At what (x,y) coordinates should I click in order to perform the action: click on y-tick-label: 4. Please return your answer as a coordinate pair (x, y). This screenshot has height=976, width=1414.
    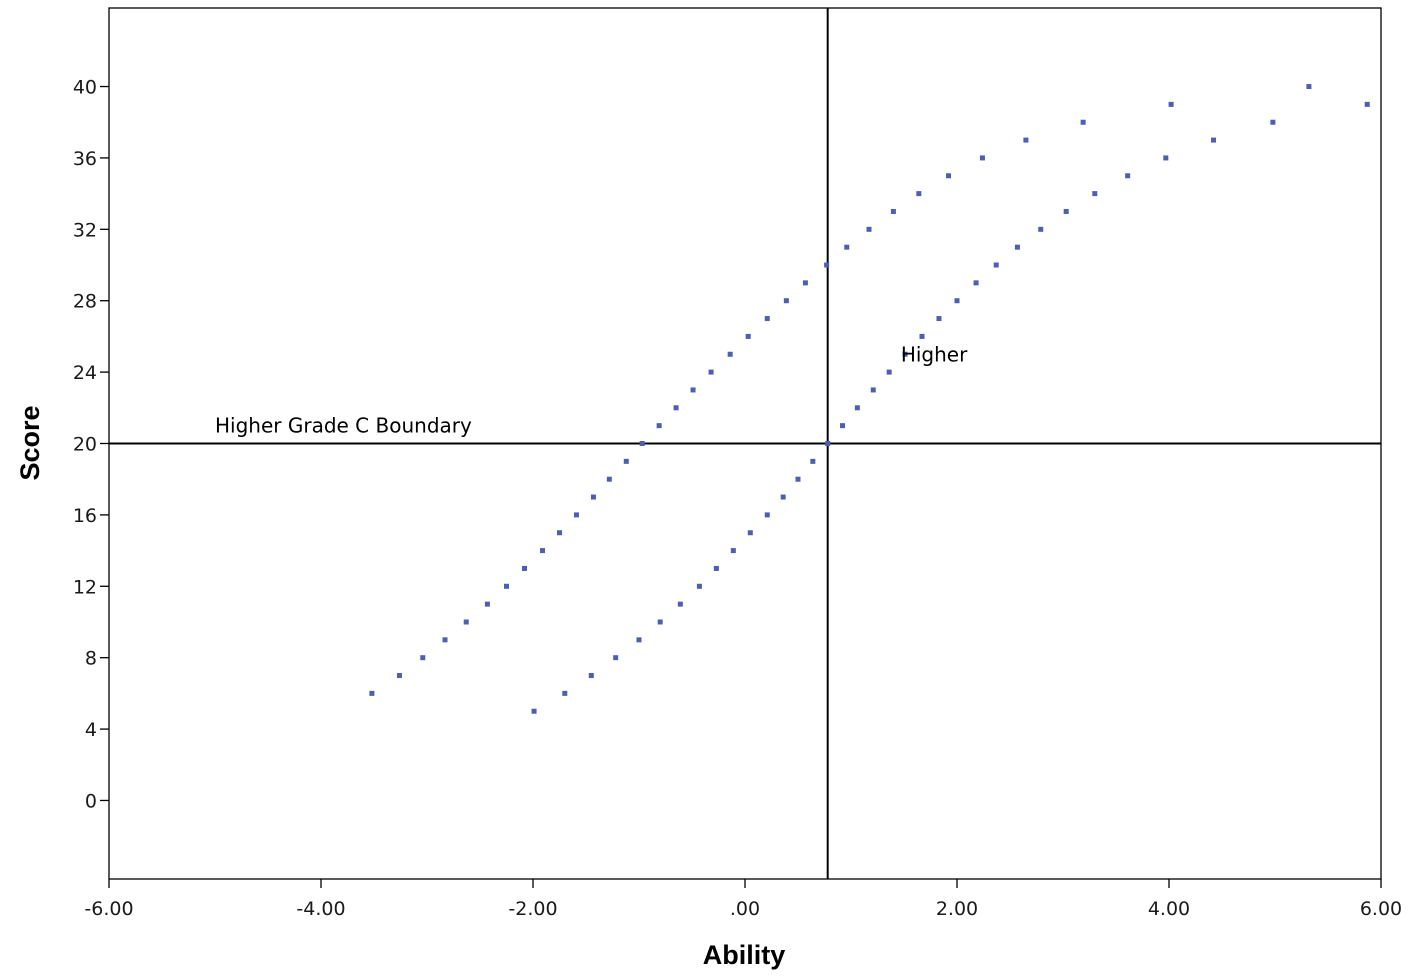
    Looking at the image, I should click on (91, 730).